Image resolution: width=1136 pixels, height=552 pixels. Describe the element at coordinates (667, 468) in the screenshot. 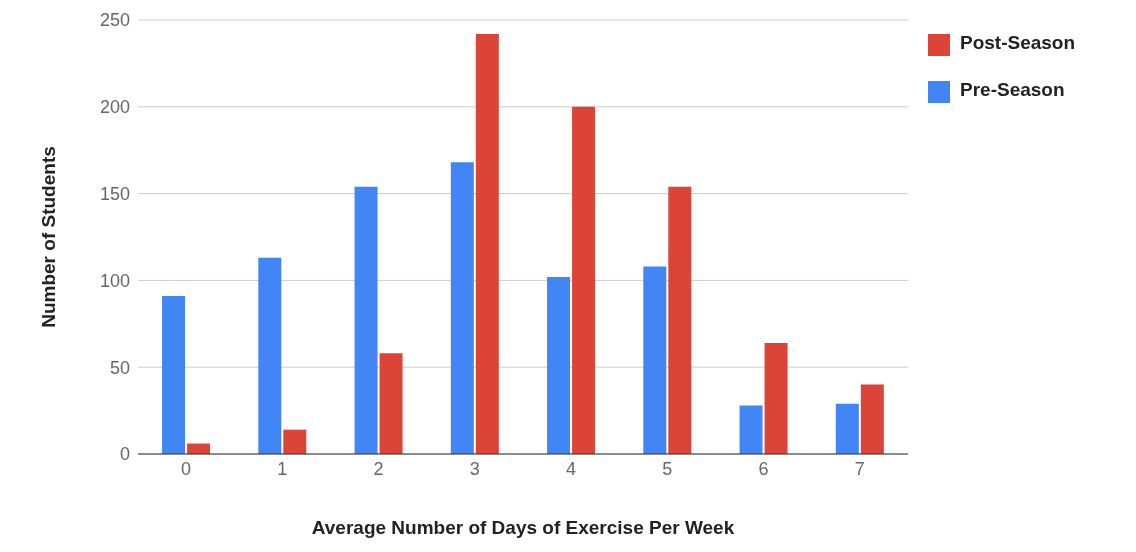

I see `x-tick-label: 5` at that location.